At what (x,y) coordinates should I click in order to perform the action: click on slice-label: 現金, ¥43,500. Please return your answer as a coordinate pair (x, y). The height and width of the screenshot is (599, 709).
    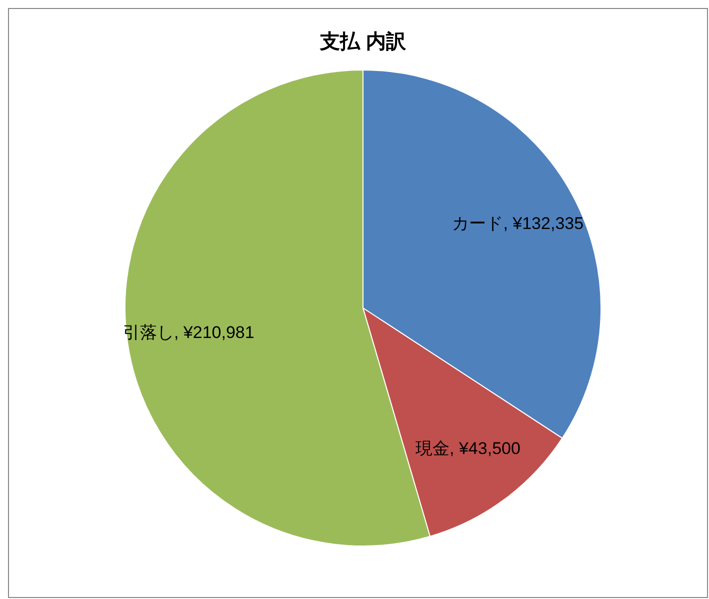
    Looking at the image, I should click on (468, 449).